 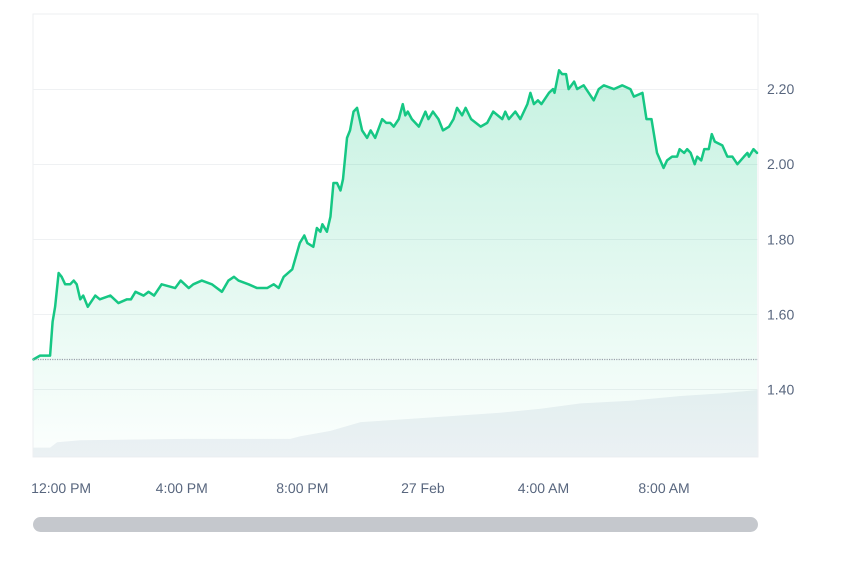 I want to click on y-tick-label: 1.60, so click(x=780, y=314).